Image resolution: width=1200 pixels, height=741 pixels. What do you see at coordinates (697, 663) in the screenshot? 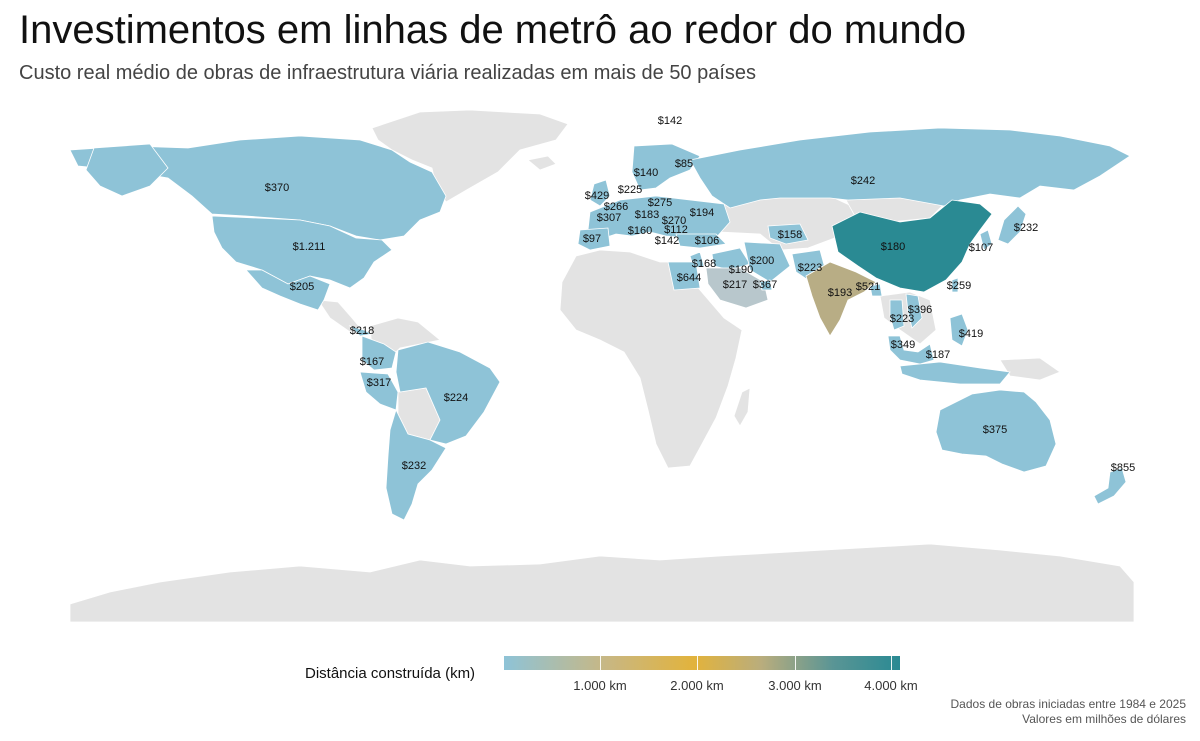
I see `legend-tick-2000` at bounding box center [697, 663].